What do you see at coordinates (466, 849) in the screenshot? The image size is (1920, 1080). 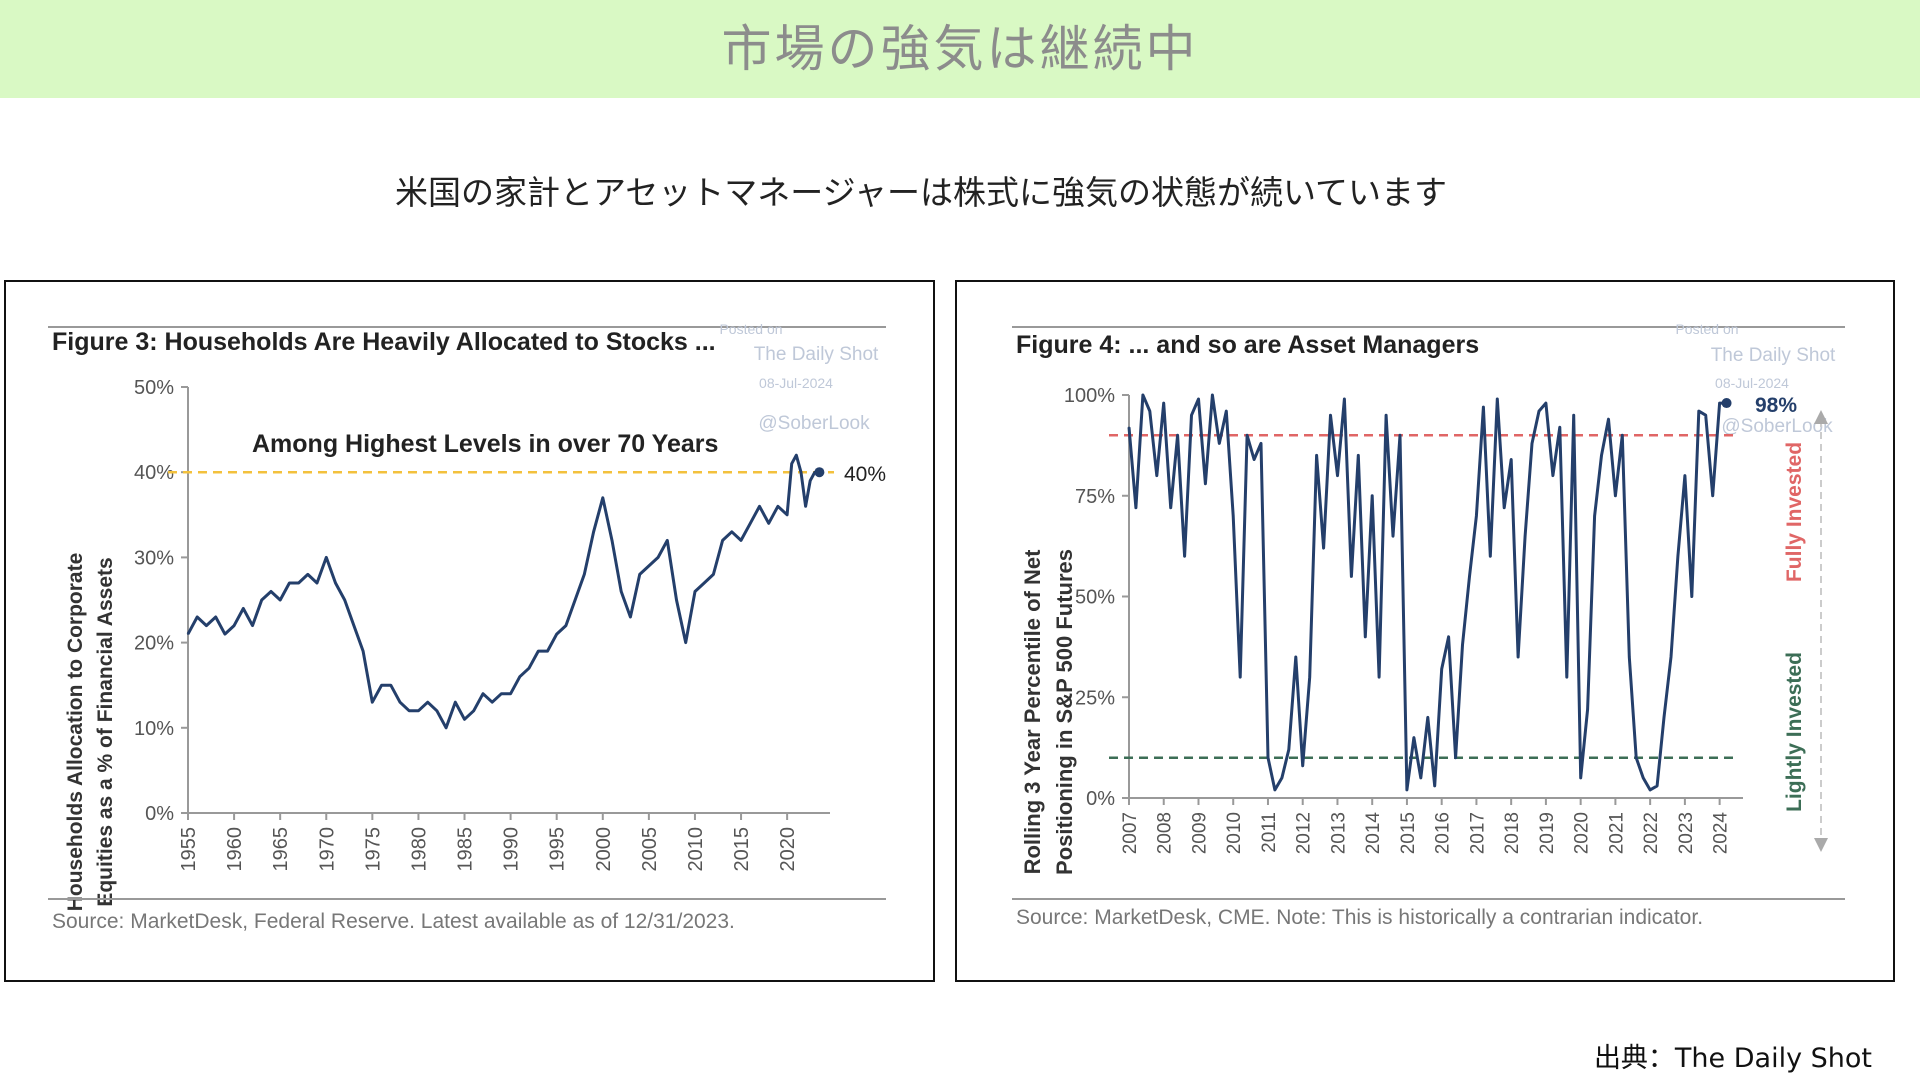 I see `x-tick-label: 1985` at bounding box center [466, 849].